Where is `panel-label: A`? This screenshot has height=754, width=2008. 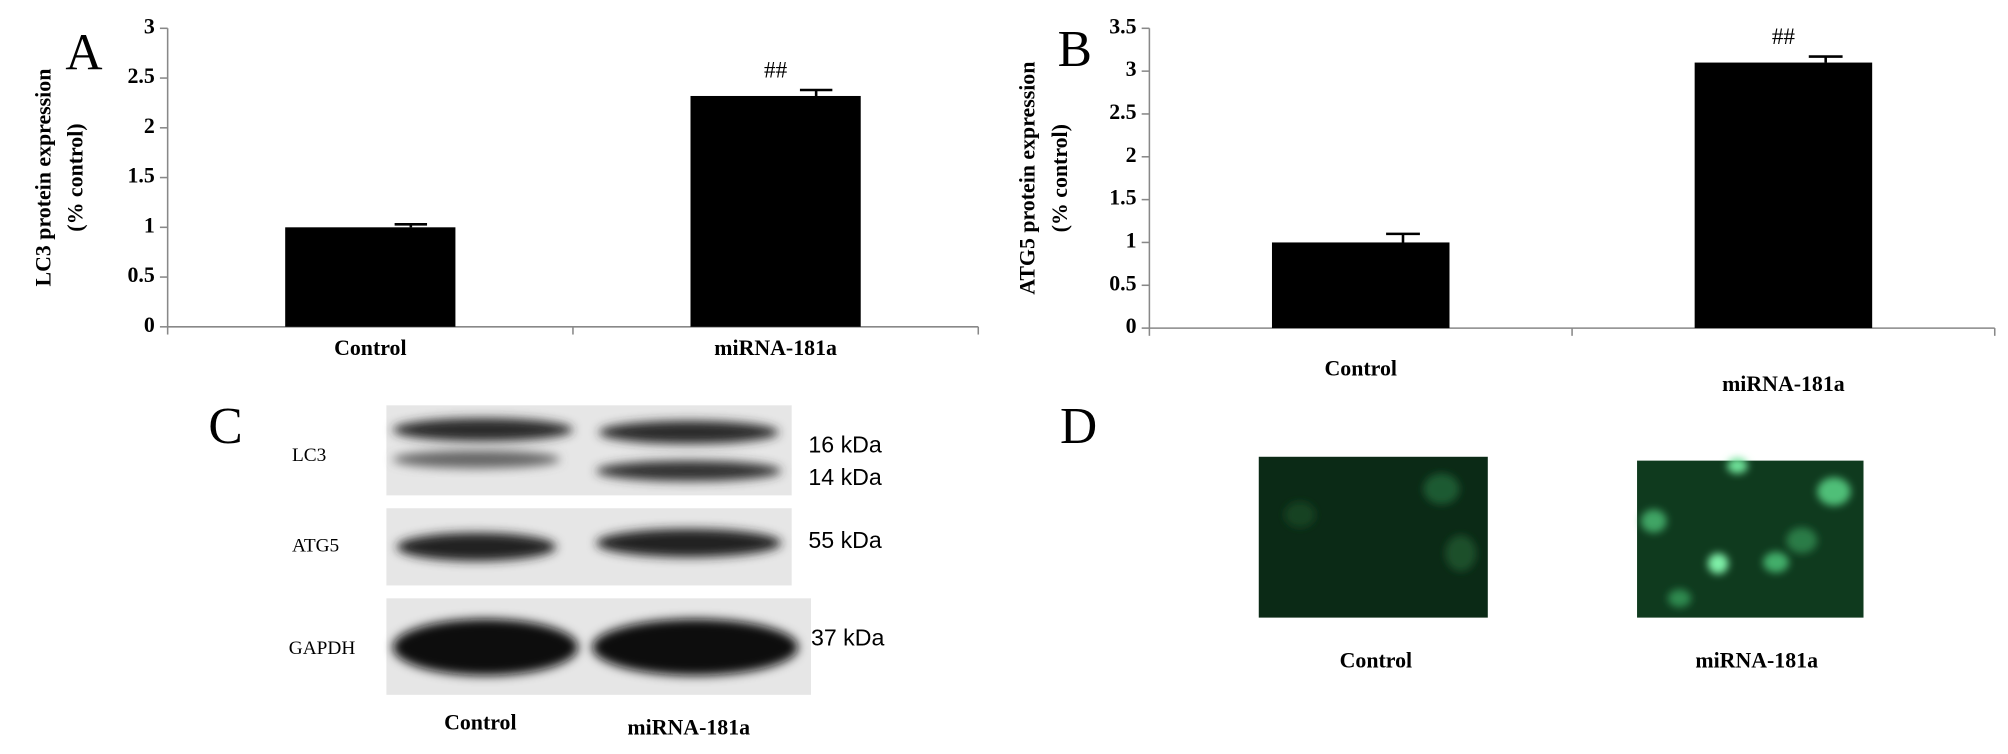
panel-label: A is located at coordinates (83, 53).